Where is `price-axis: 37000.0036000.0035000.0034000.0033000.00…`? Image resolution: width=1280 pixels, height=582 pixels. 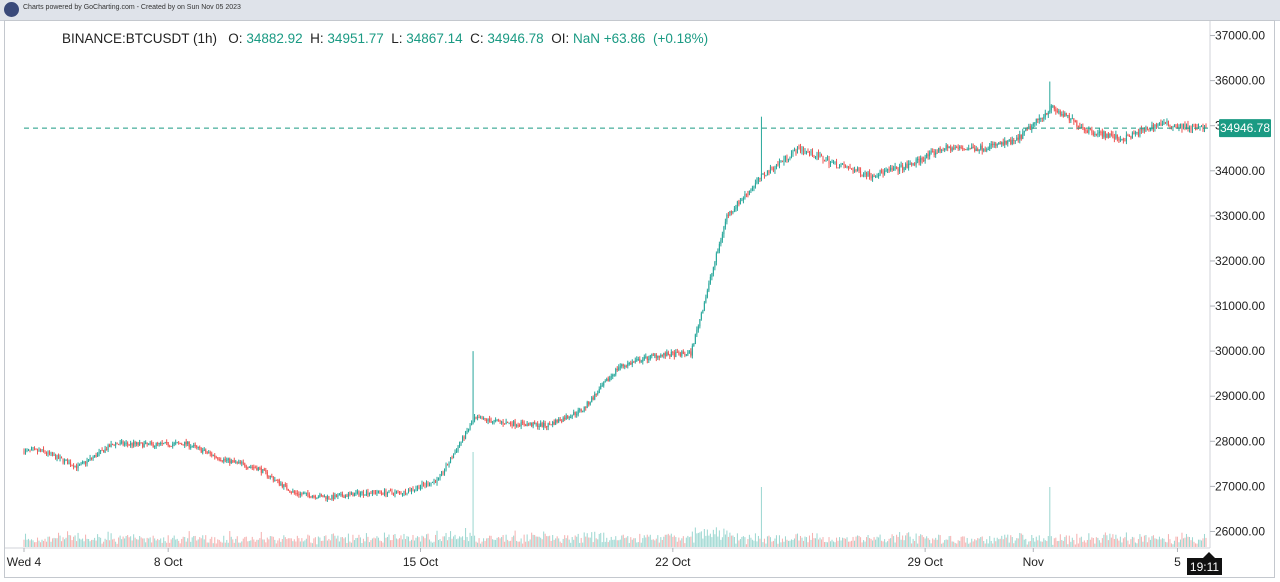 price-axis: 37000.0036000.0035000.0034000.0033000.00… is located at coordinates (1237, 284).